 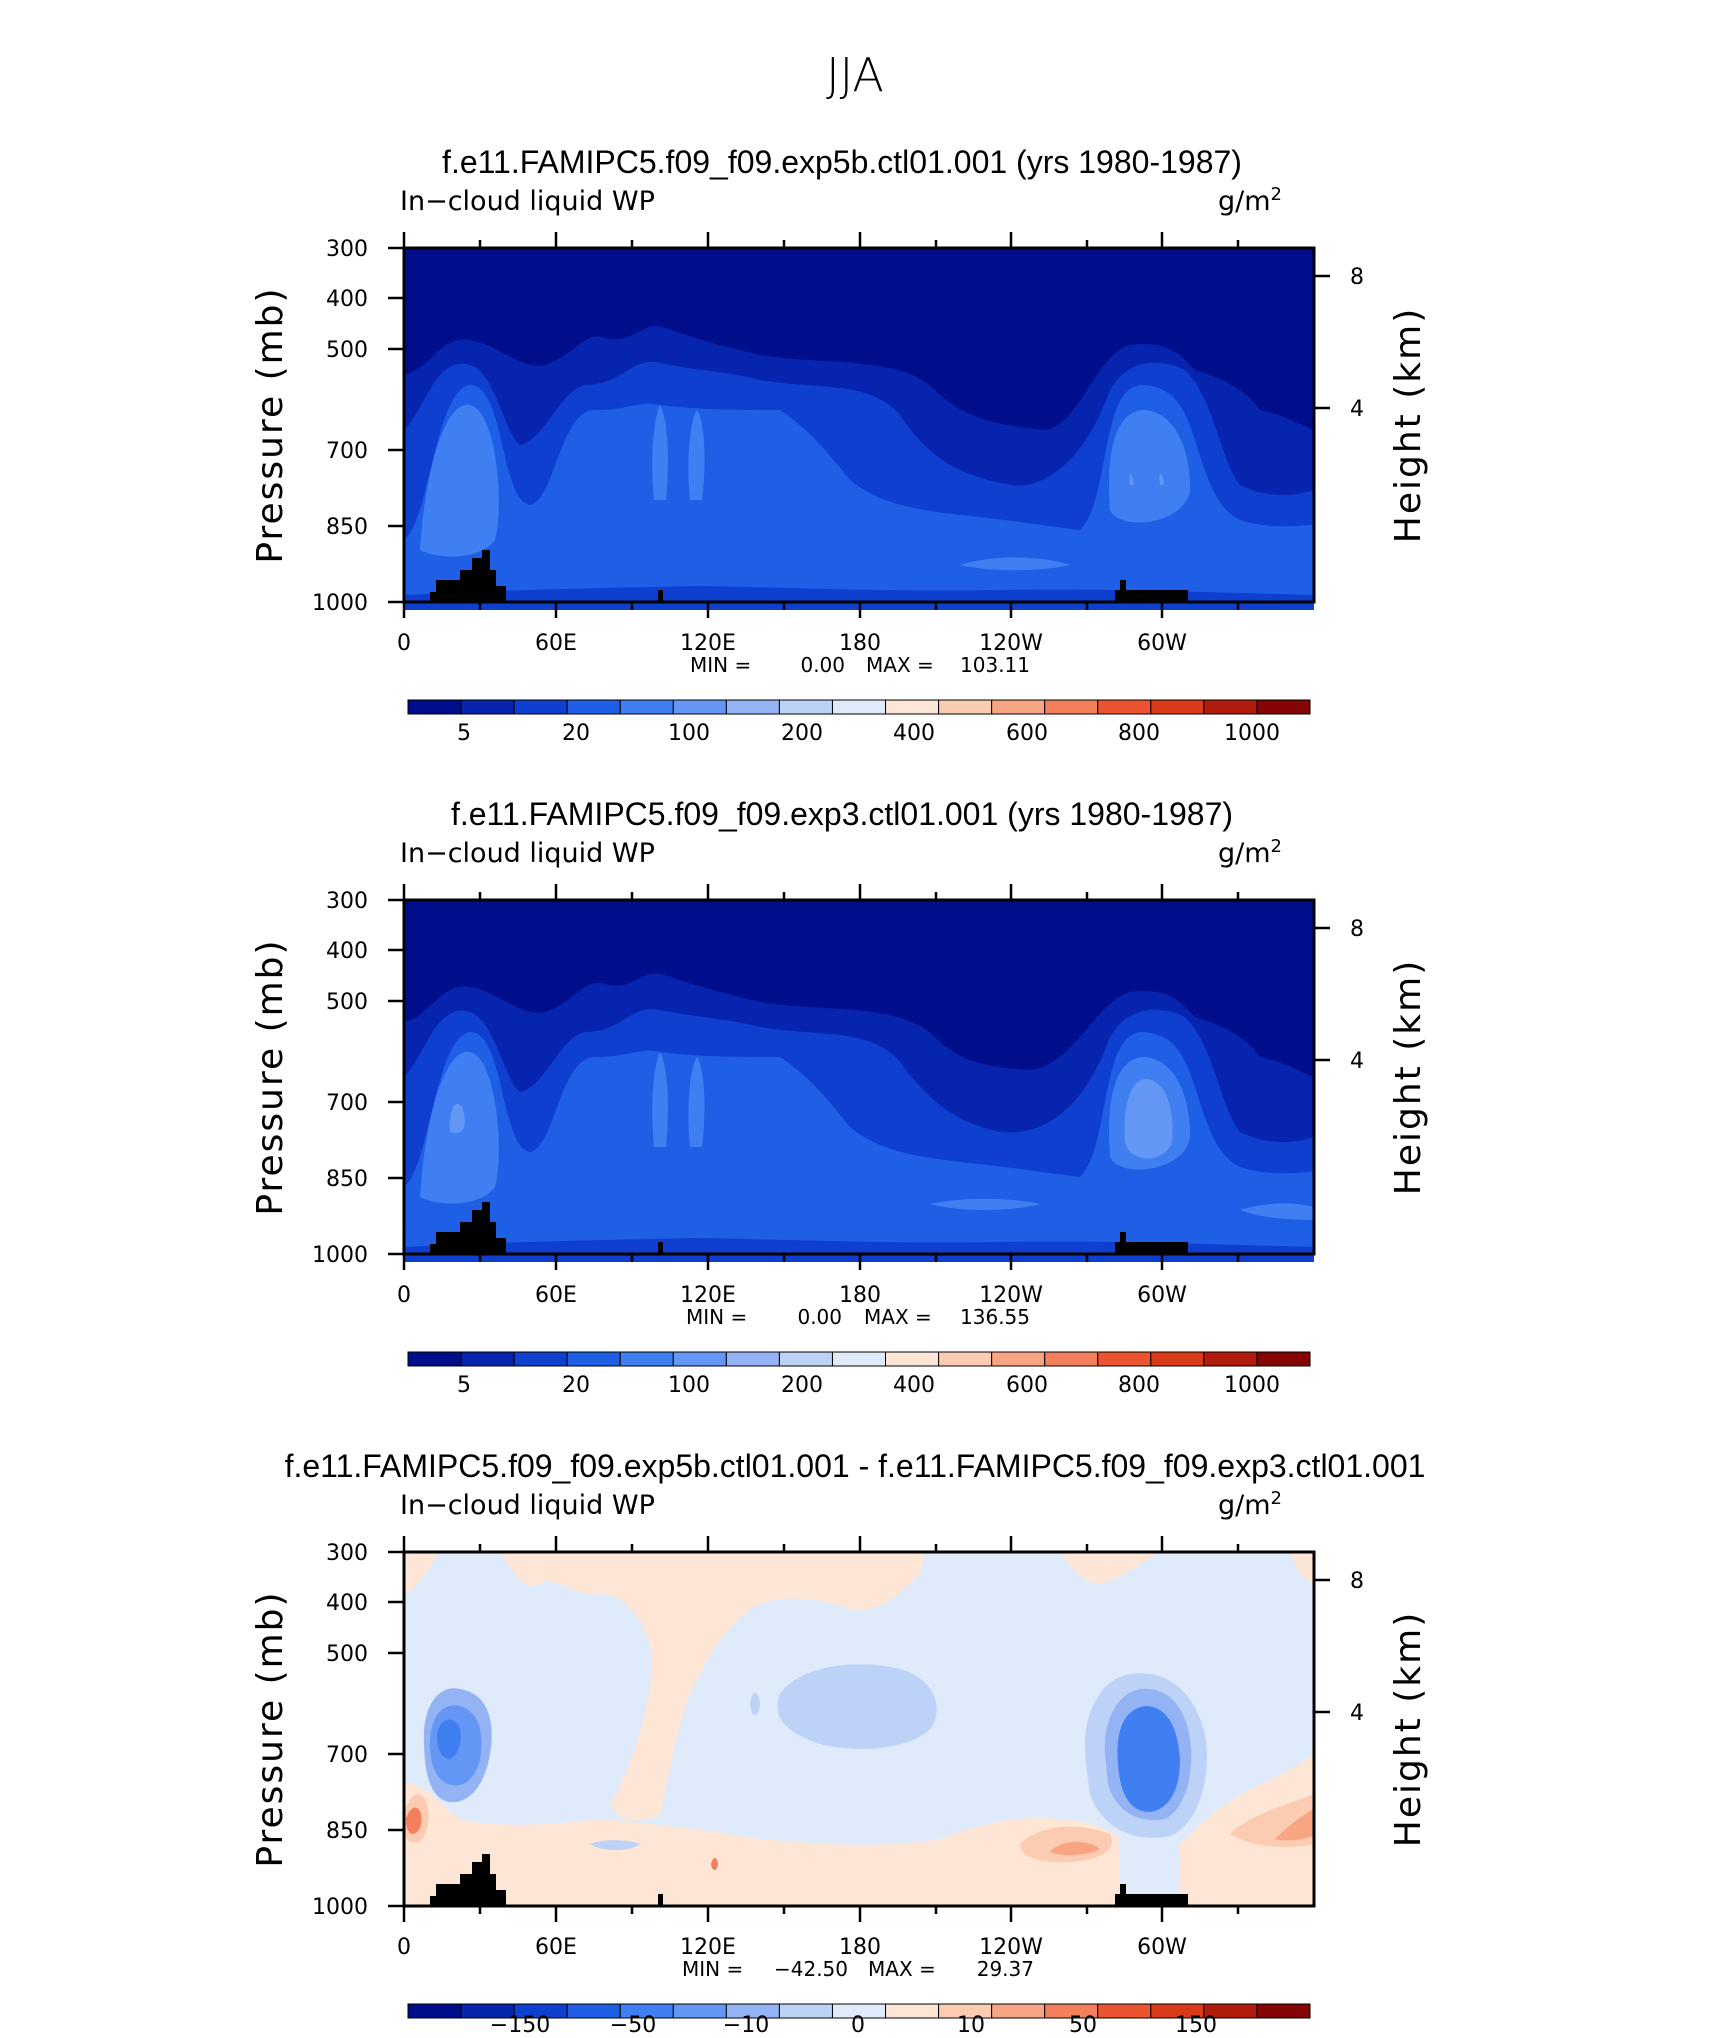 I want to click on colorbar-label: 400, so click(x=914, y=1385).